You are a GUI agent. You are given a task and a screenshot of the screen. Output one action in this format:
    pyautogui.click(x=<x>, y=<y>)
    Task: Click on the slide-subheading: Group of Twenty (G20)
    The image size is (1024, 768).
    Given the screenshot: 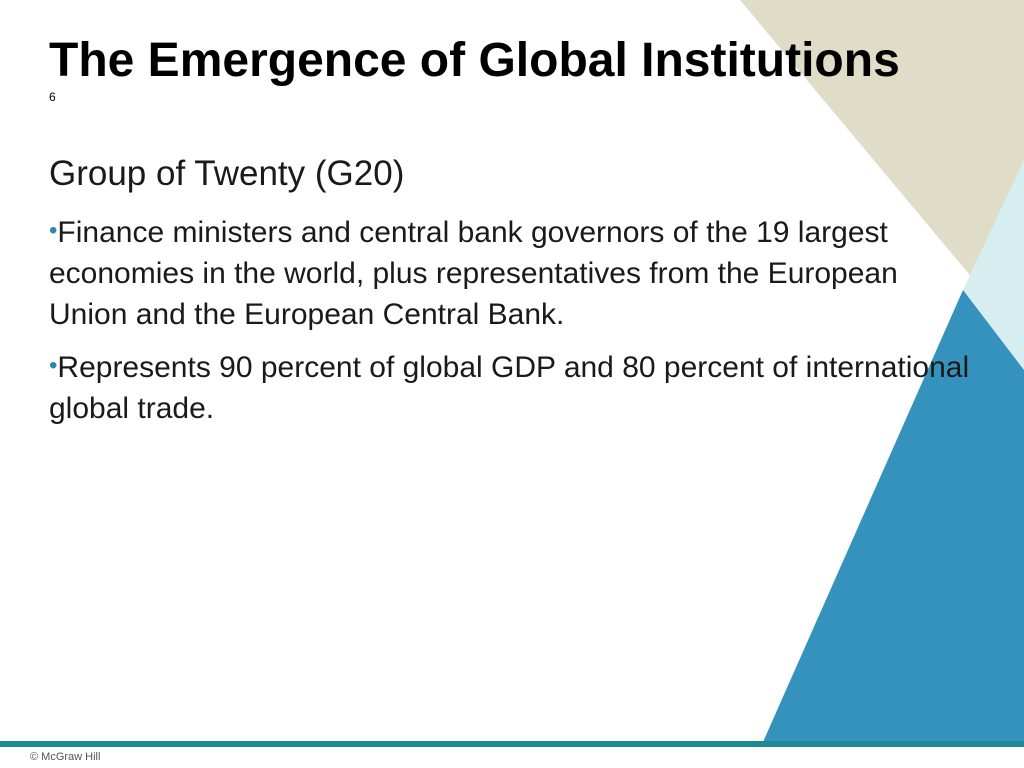 What is the action you would take?
    pyautogui.click(x=227, y=173)
    